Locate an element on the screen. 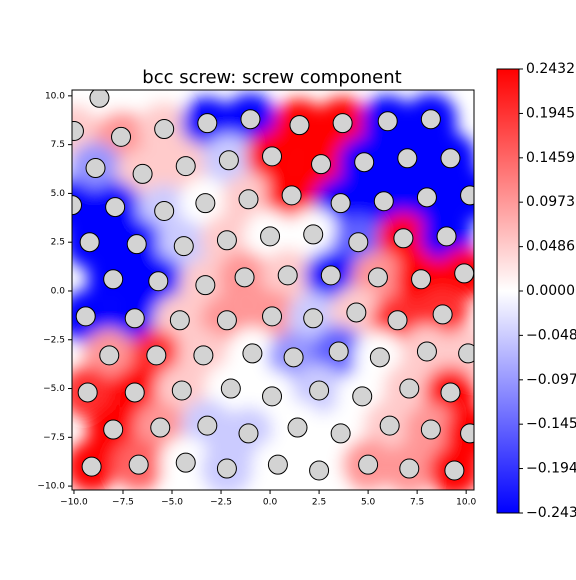  colorbar is located at coordinates (508, 291).